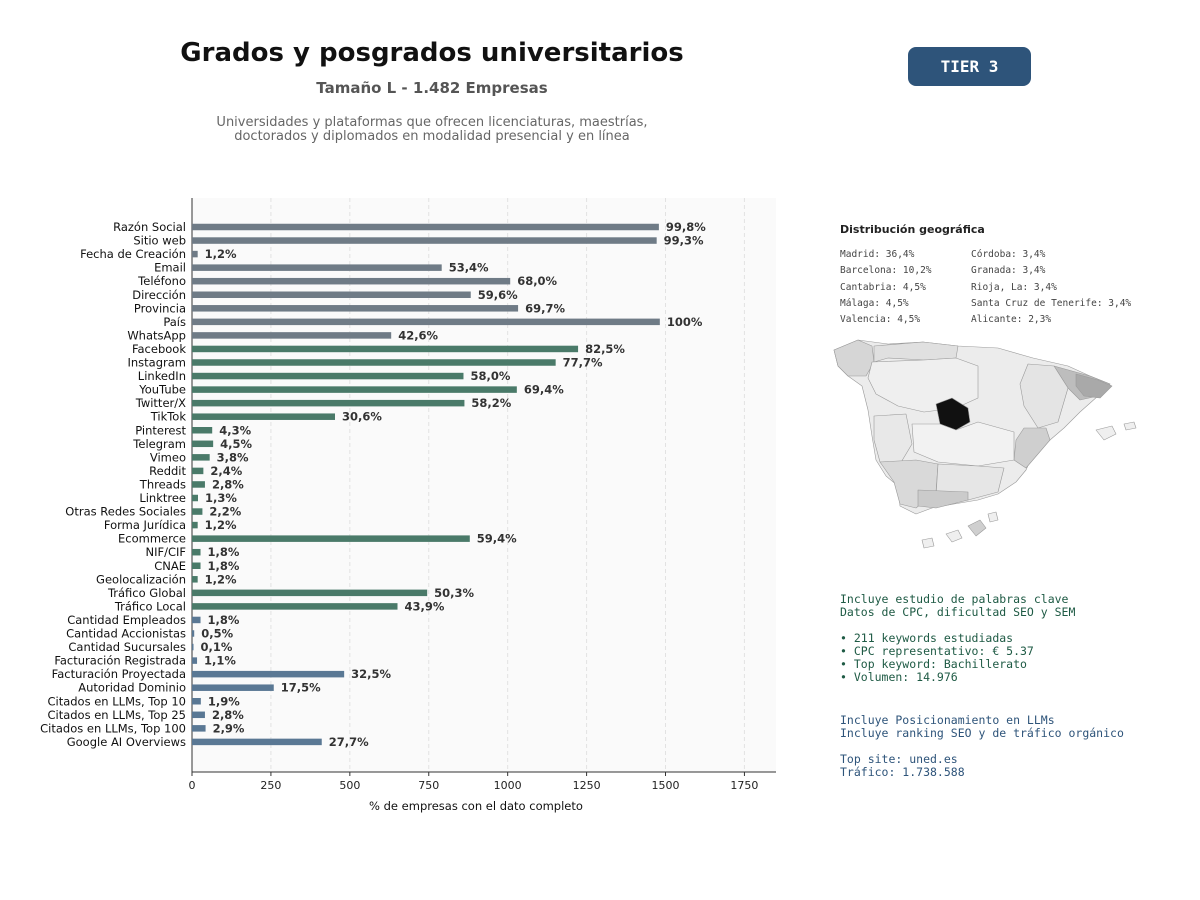 Image resolution: width=1200 pixels, height=900 pixels. What do you see at coordinates (159, 349) in the screenshot?
I see `y-tick-label: Facebook` at bounding box center [159, 349].